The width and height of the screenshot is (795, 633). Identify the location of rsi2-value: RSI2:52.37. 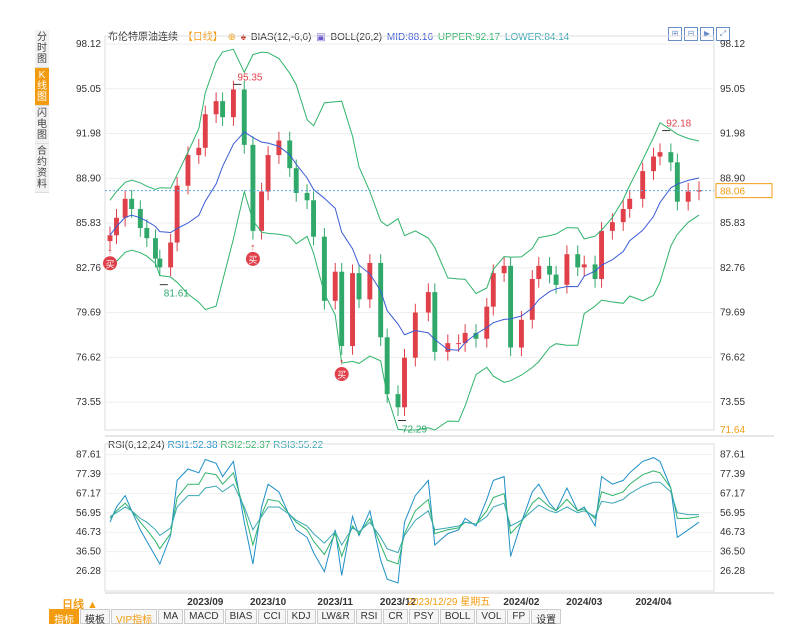
(245, 445).